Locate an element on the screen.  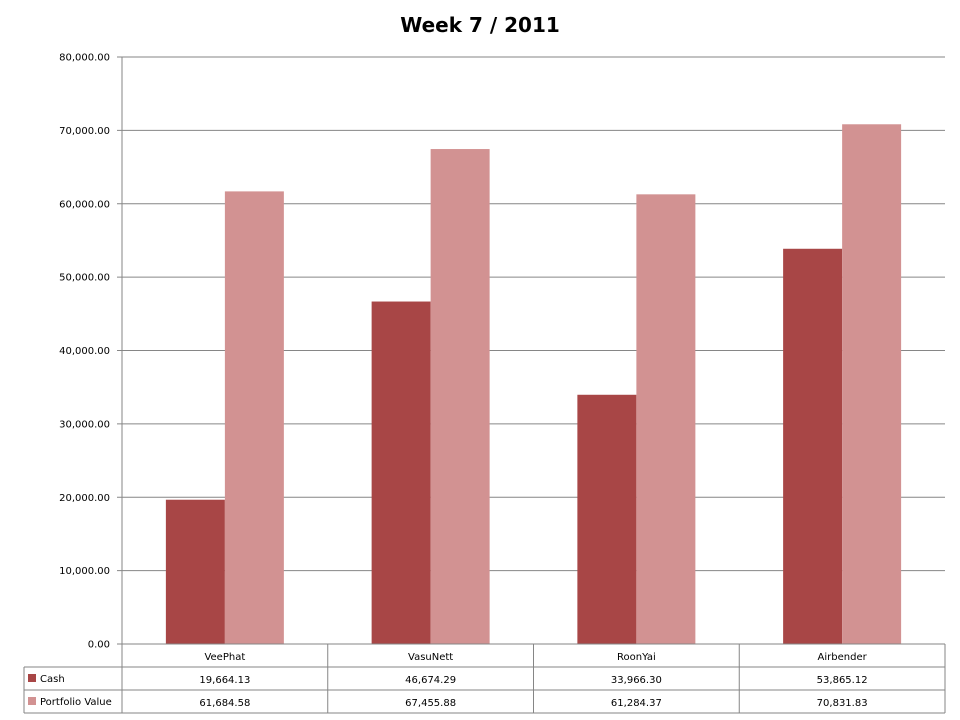
y-tick-label: 80,000.00 is located at coordinates (84, 58).